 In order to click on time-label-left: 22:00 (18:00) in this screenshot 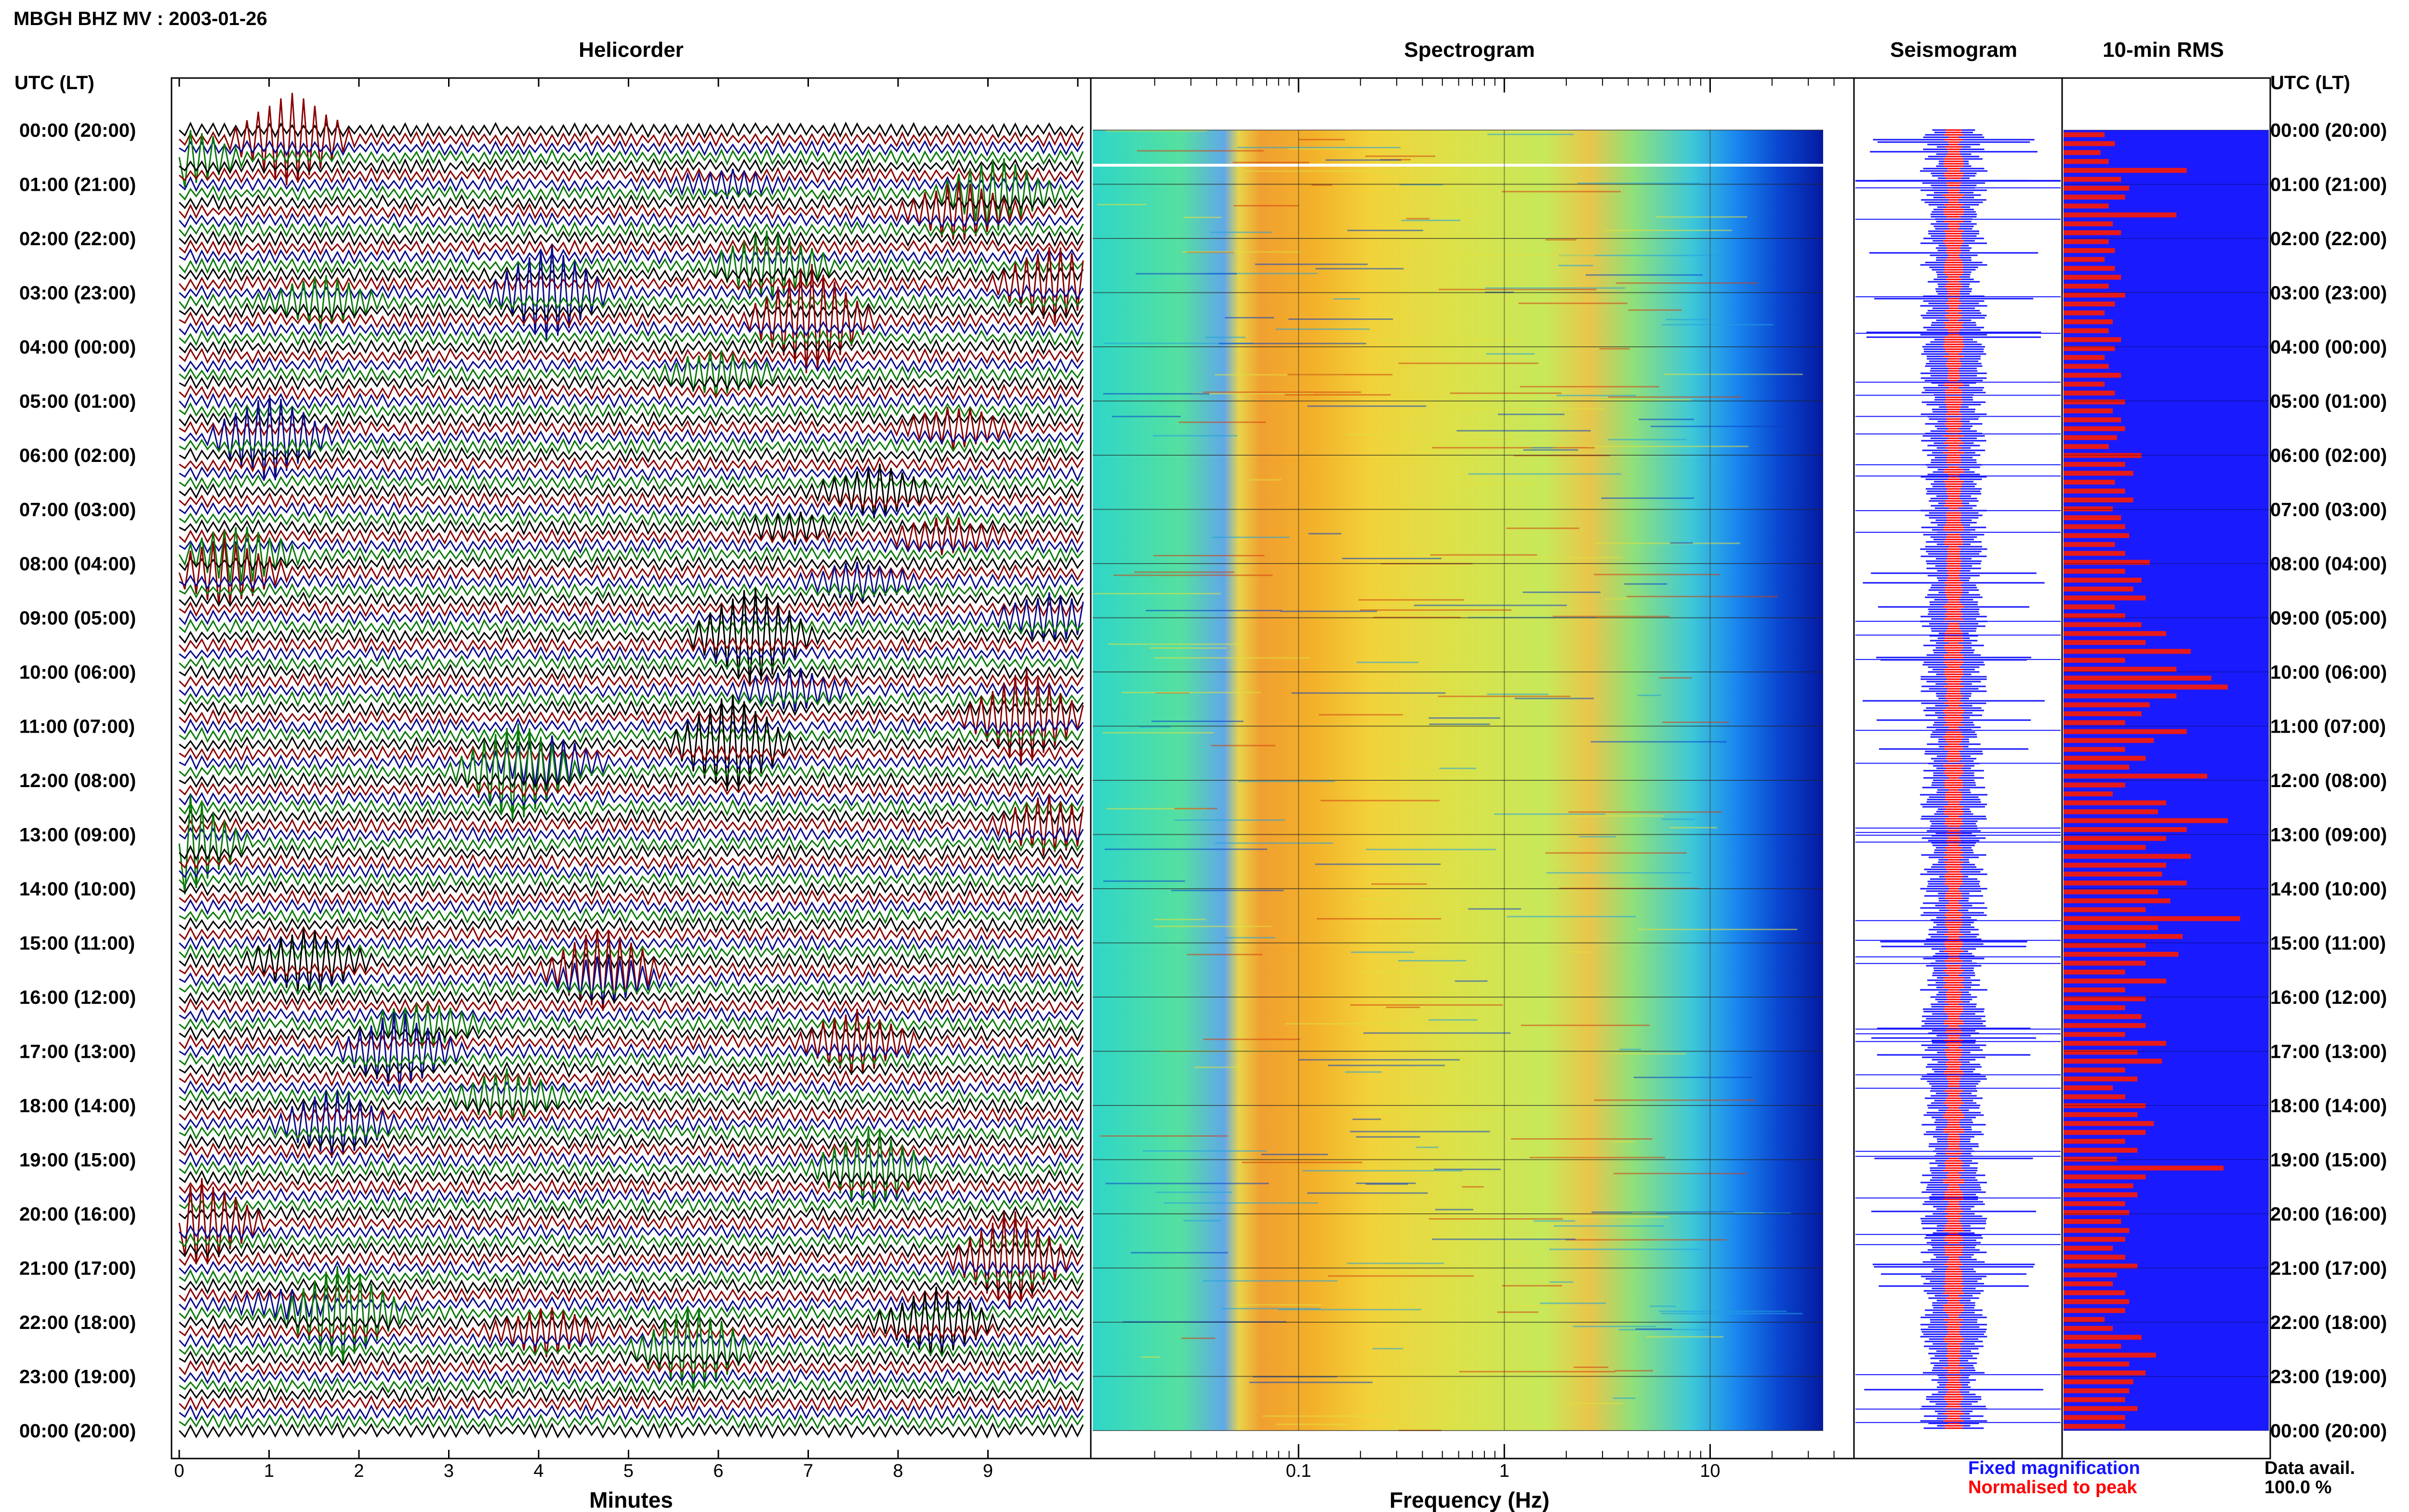, I will do `click(77, 1322)`.